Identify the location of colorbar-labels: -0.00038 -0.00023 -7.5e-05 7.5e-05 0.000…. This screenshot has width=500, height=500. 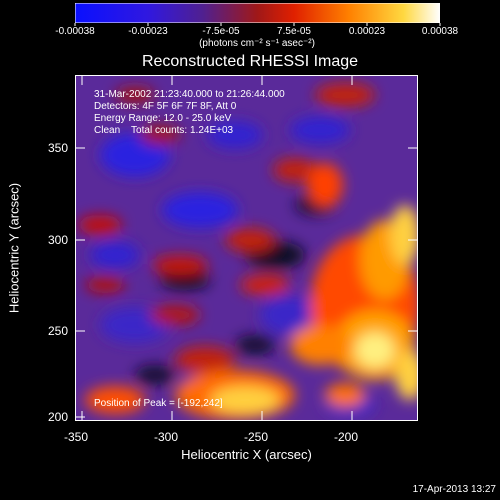
(250, 30).